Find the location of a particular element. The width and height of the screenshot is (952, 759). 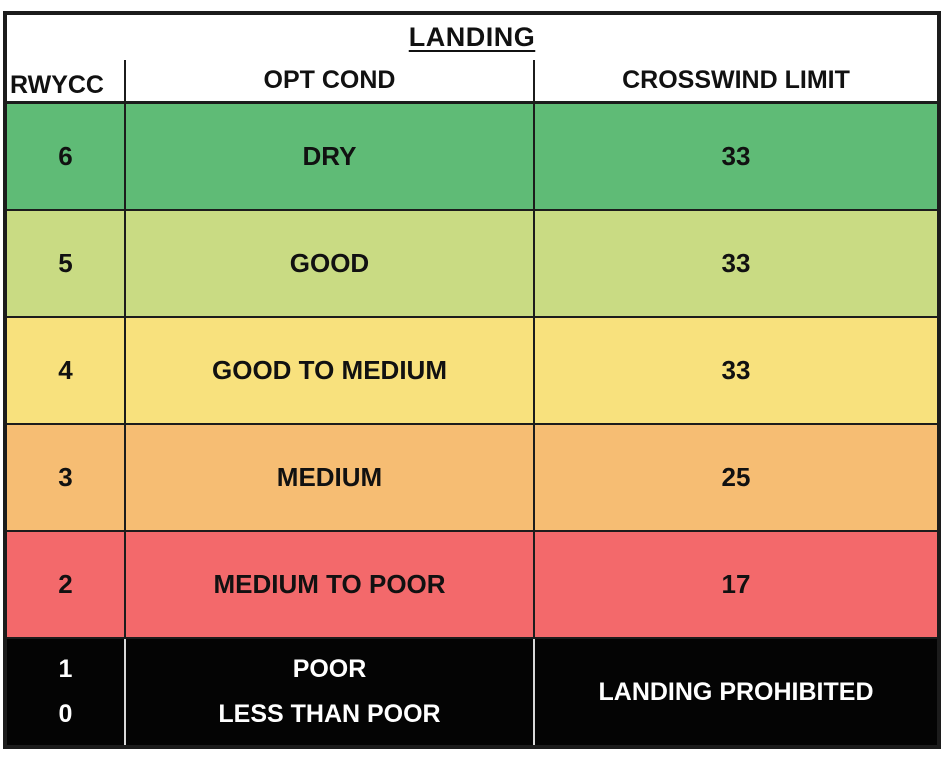

column-header-rwycc: RWYCC is located at coordinates (57, 85).